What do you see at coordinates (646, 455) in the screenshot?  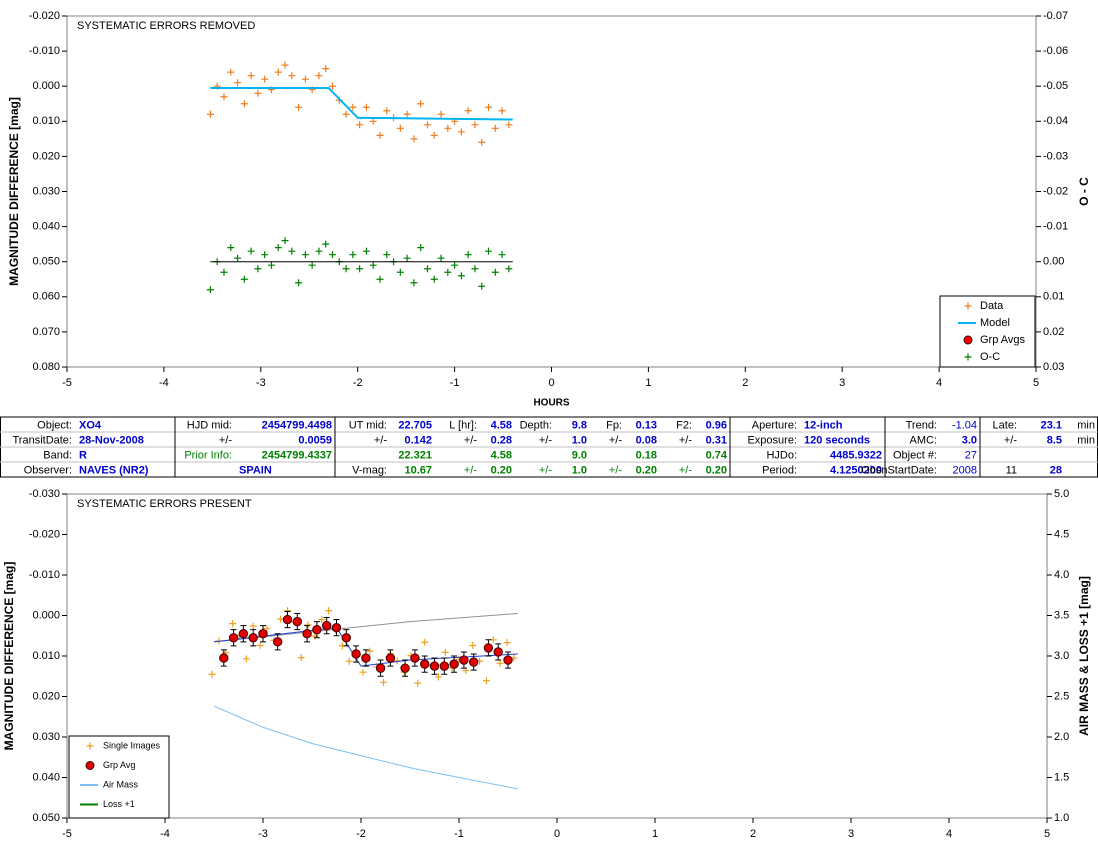 I see `table-cell: 0.18` at bounding box center [646, 455].